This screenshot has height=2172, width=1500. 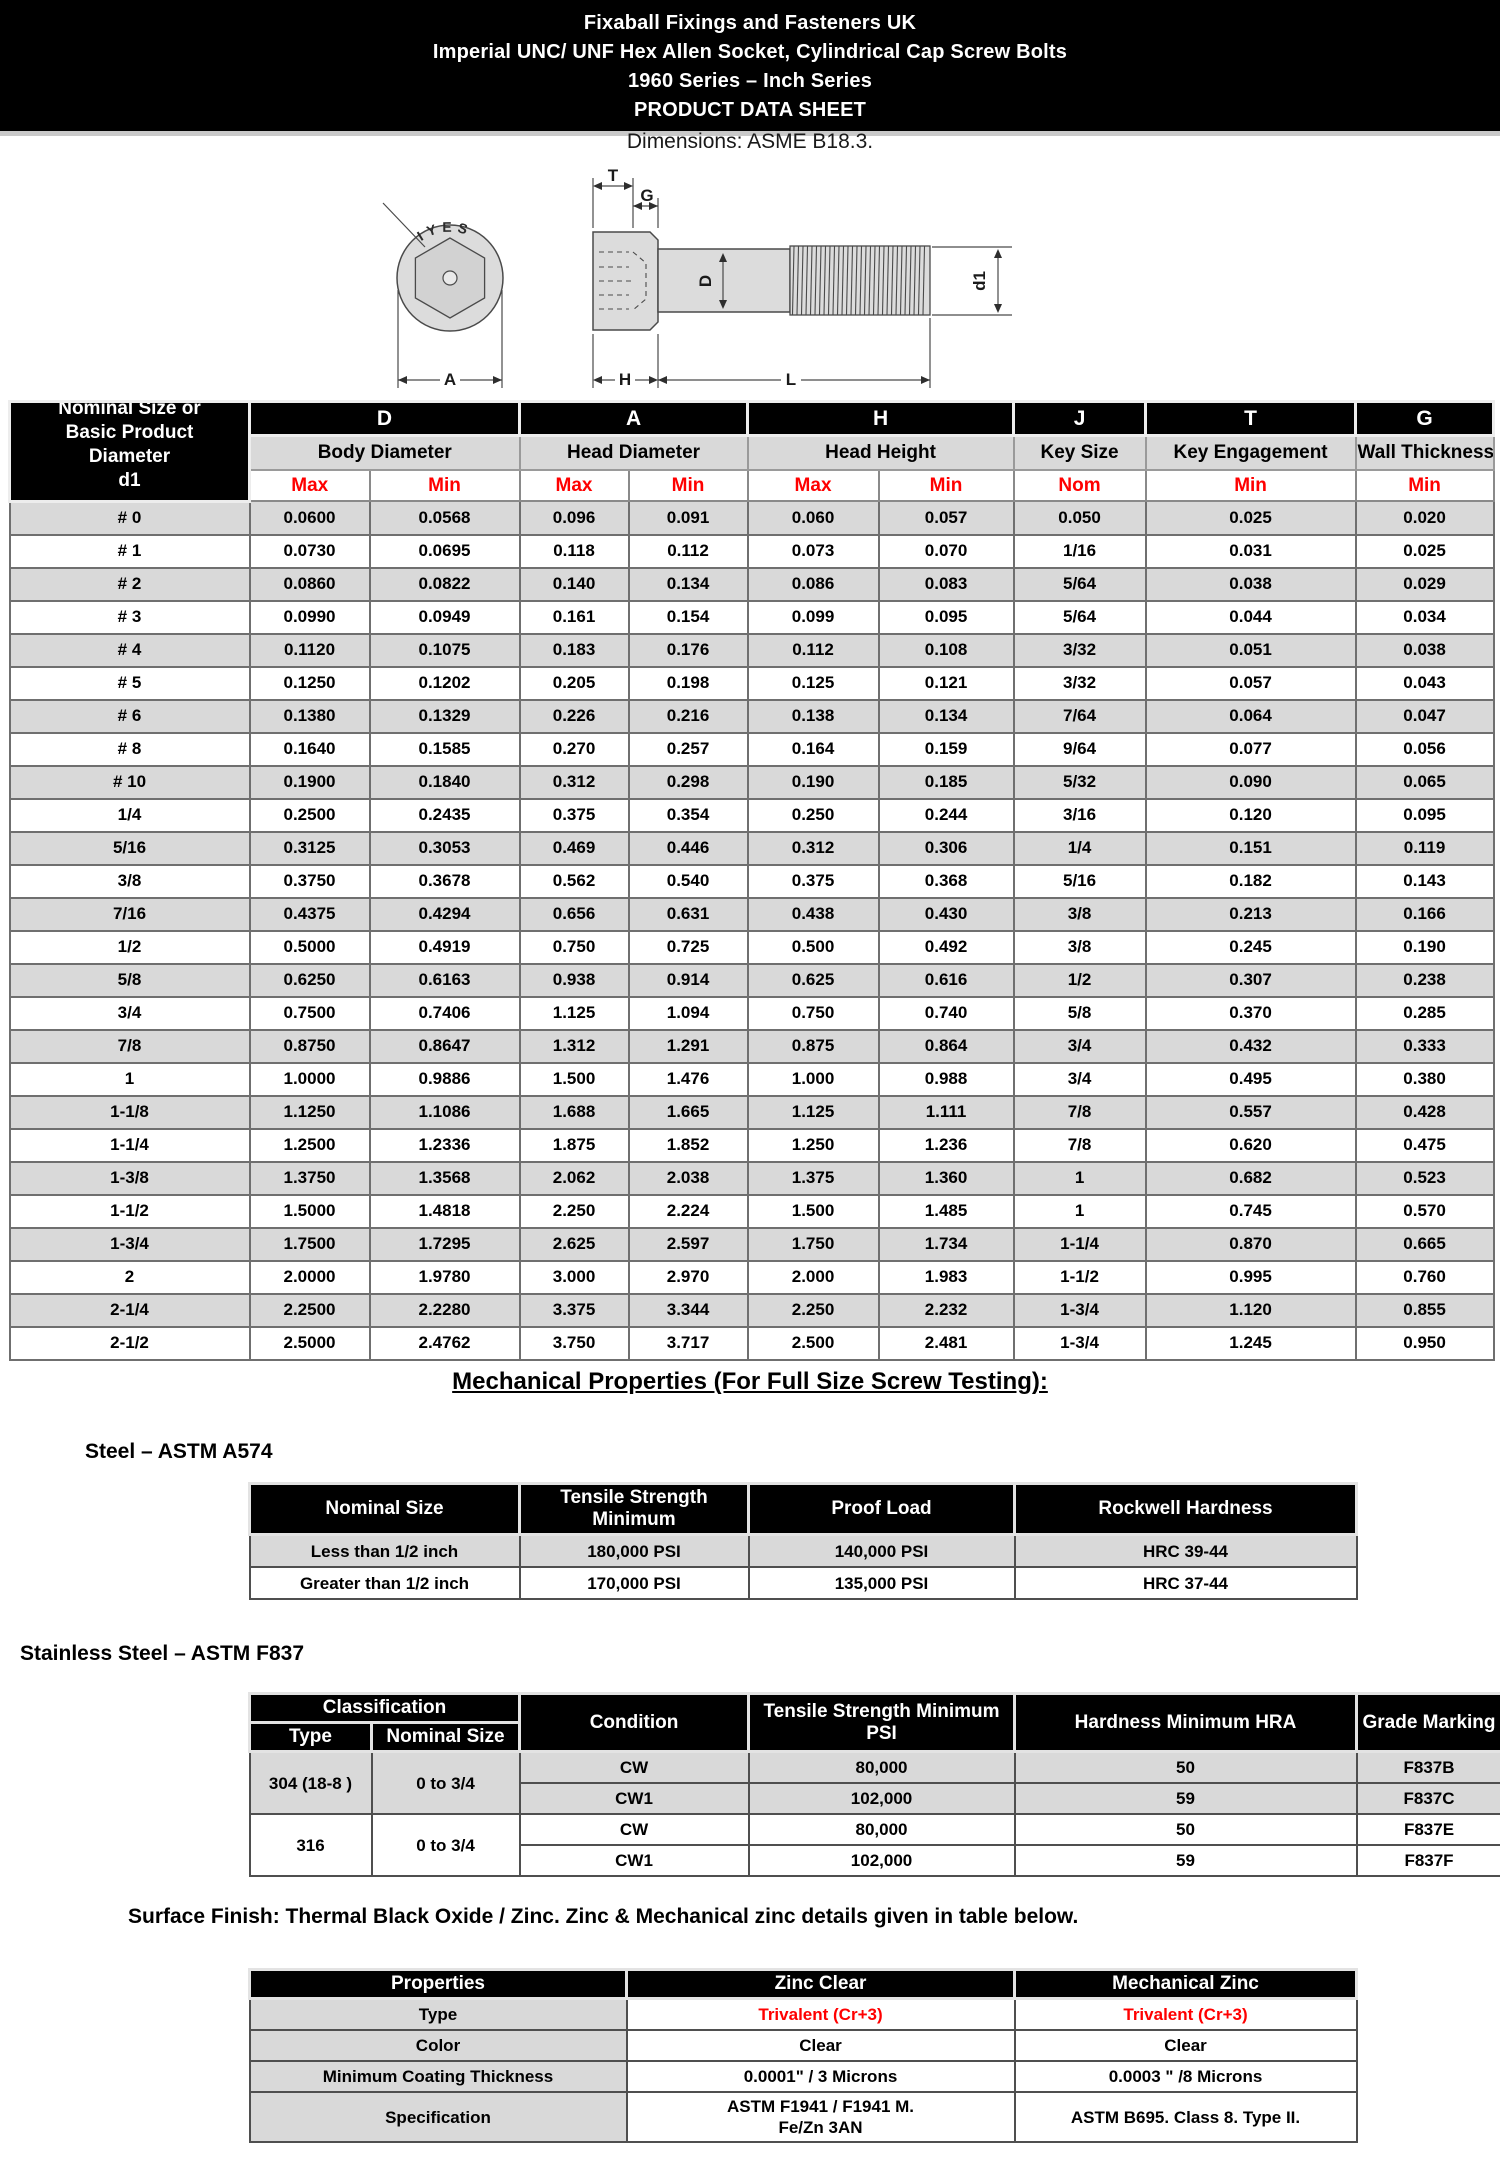 What do you see at coordinates (129, 1178) in the screenshot?
I see `nominal-size-cell: 1-3/8` at bounding box center [129, 1178].